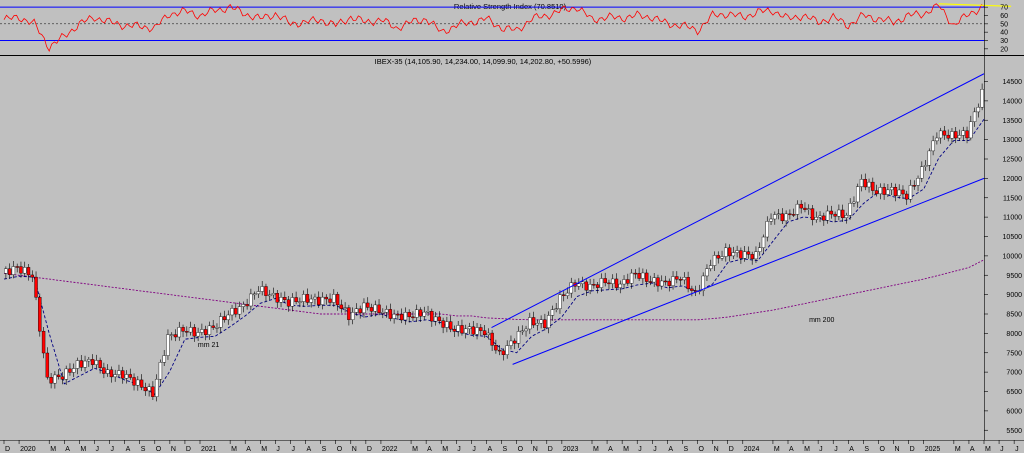  I want to click on time-tick-label: 2020, so click(28, 449).